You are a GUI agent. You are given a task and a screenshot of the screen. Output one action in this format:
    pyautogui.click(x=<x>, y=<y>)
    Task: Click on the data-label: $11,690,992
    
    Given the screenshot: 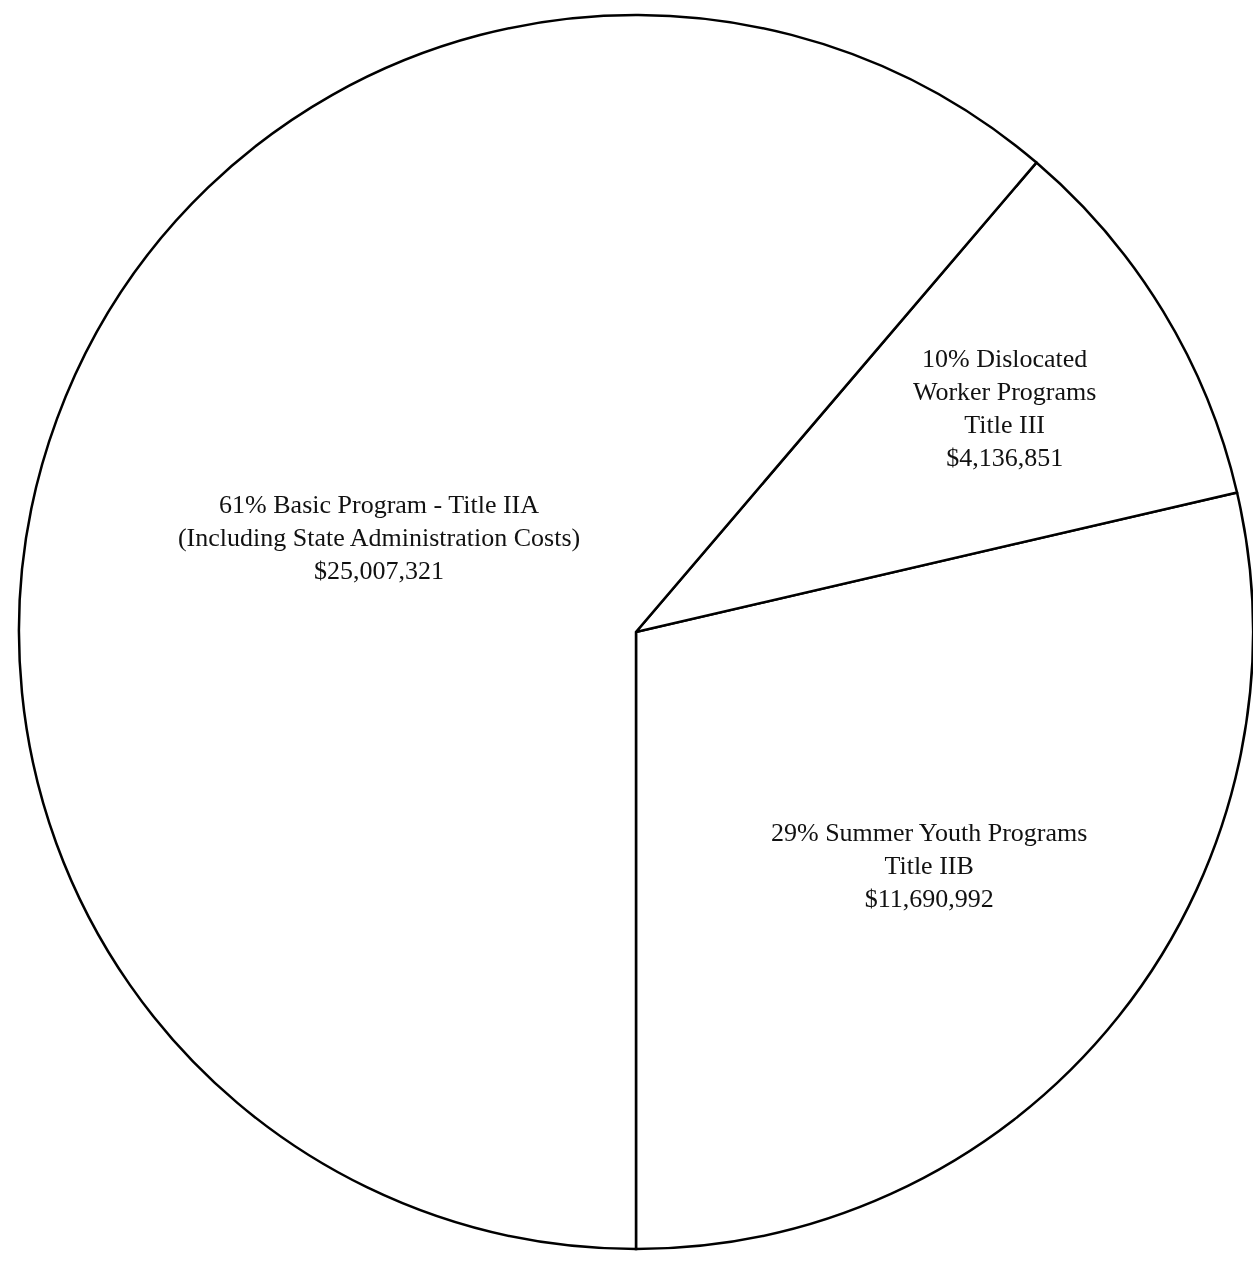 What is the action you would take?
    pyautogui.click(x=929, y=898)
    